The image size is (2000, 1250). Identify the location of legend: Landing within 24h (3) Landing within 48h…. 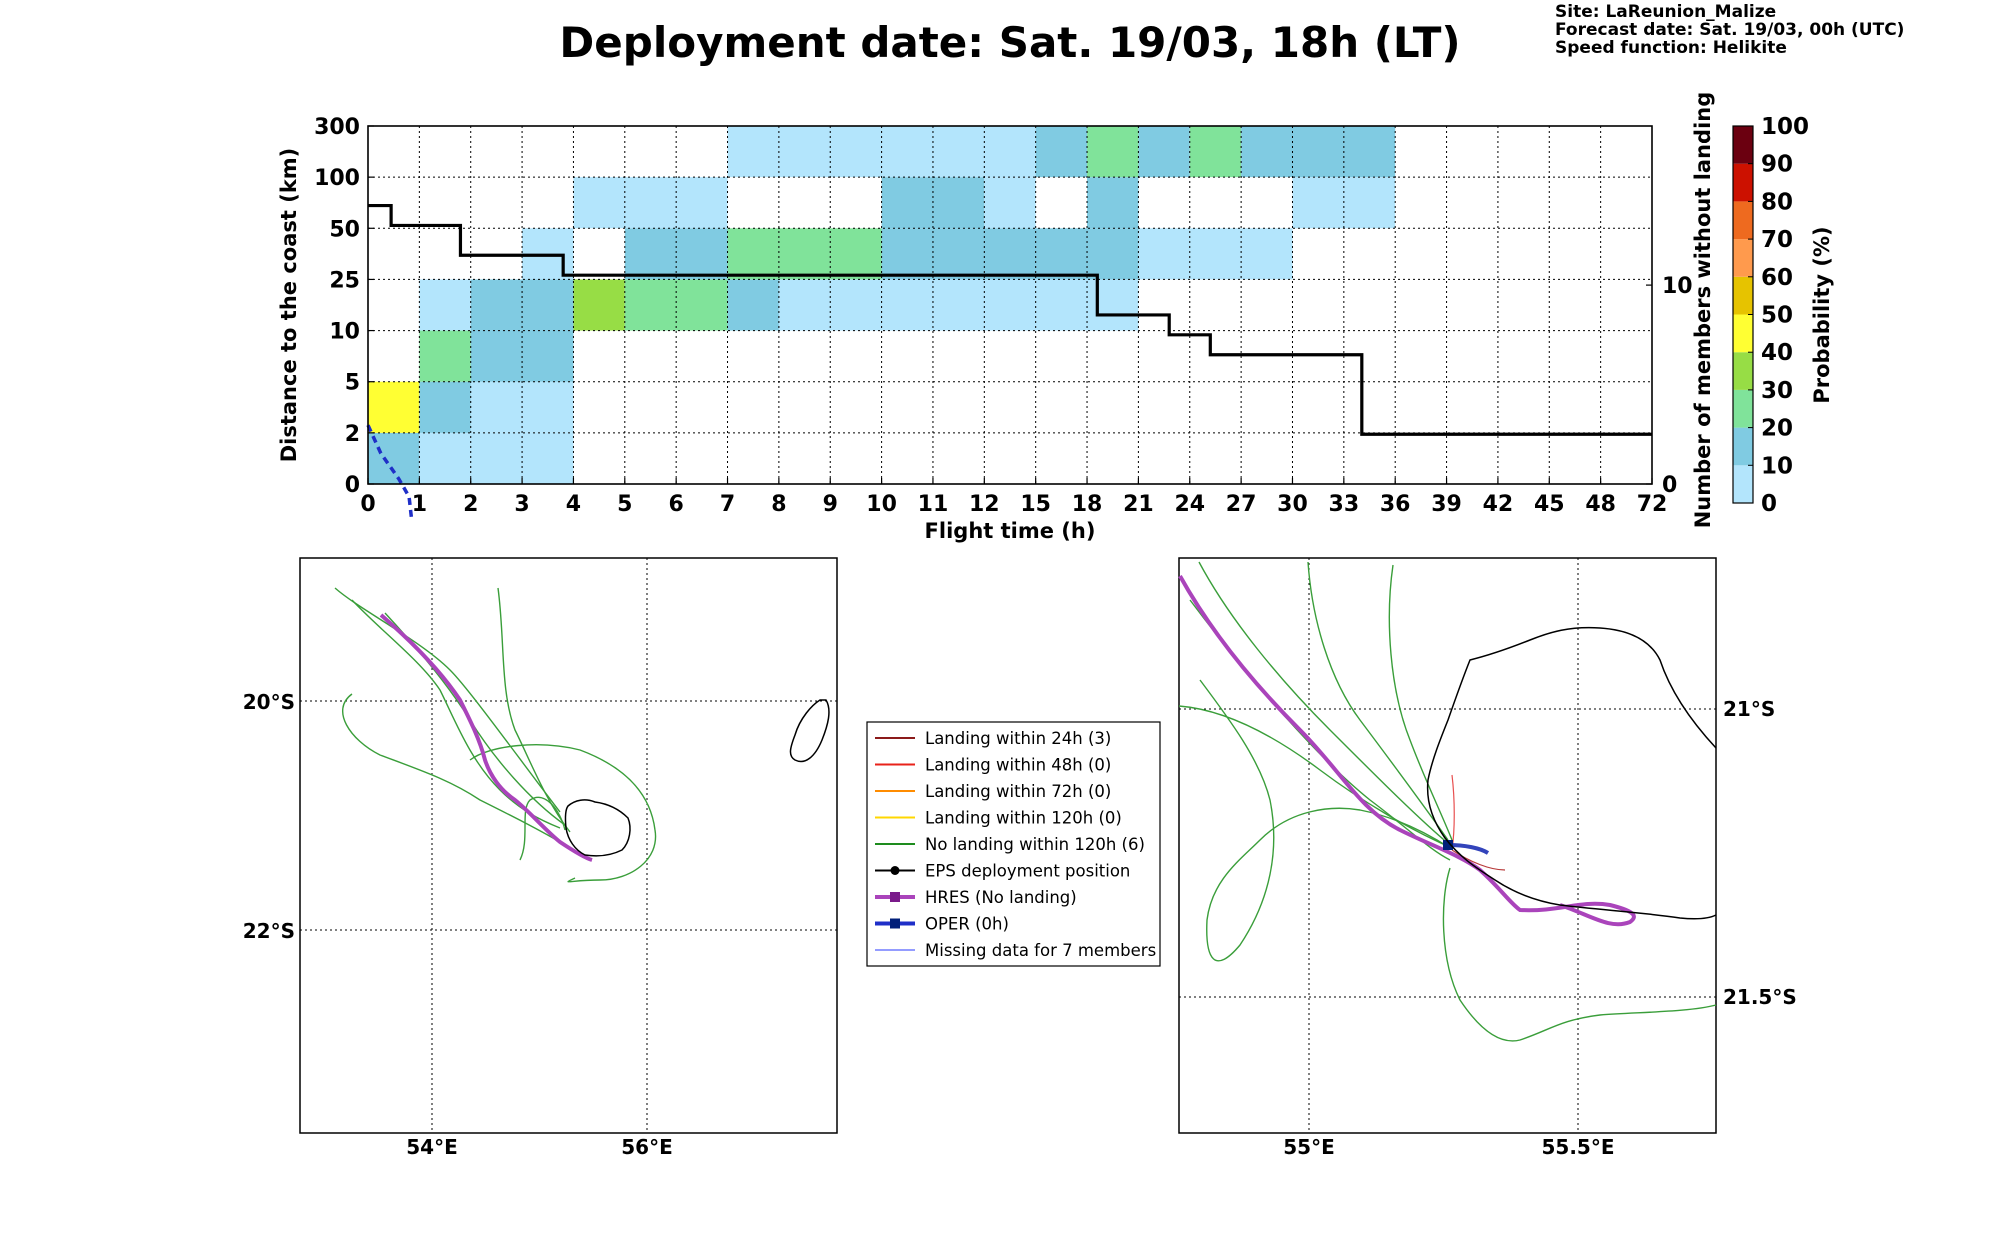
(1013, 844).